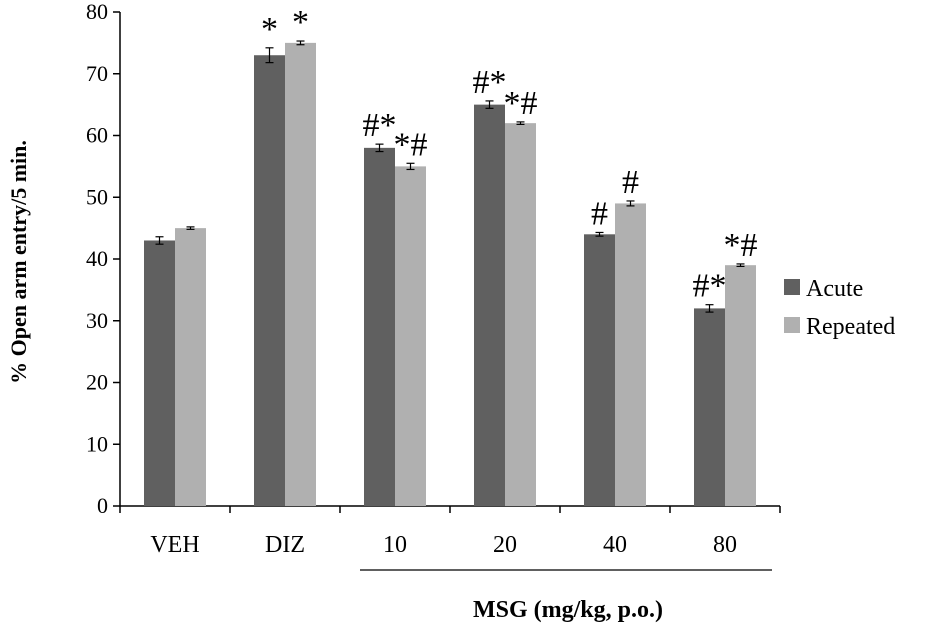  What do you see at coordinates (568, 610) in the screenshot?
I see `group-label: MSG (mg/kg, p.o.)` at bounding box center [568, 610].